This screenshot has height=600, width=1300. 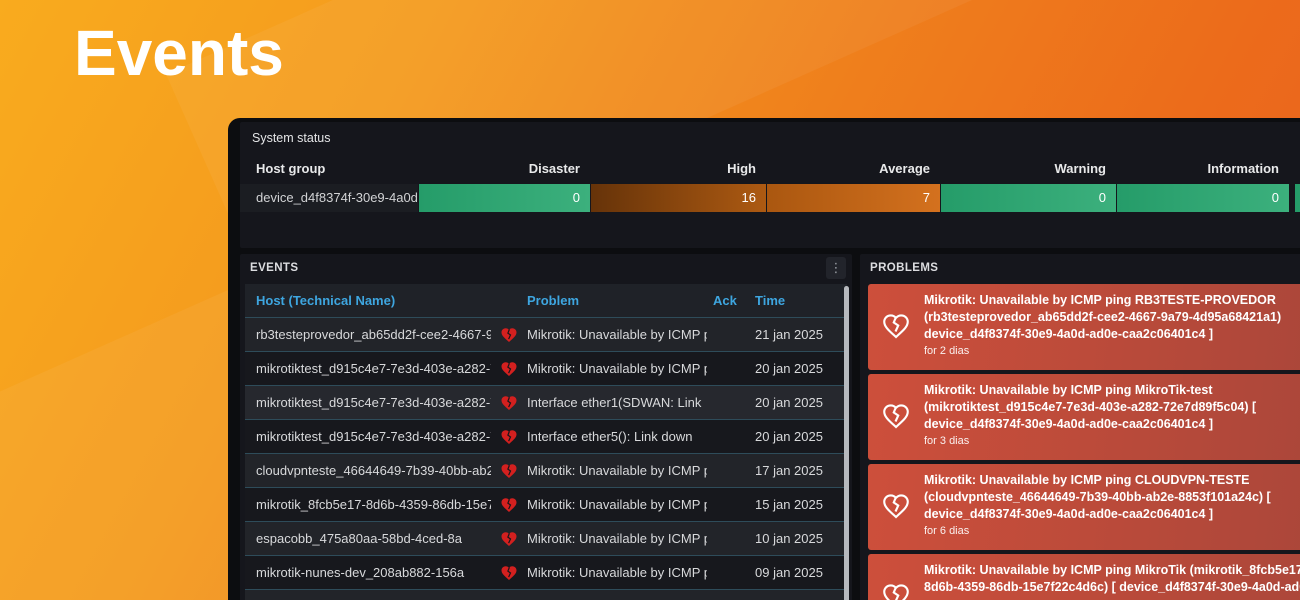 What do you see at coordinates (904, 268) in the screenshot?
I see `problems-title: PROBLEMS` at bounding box center [904, 268].